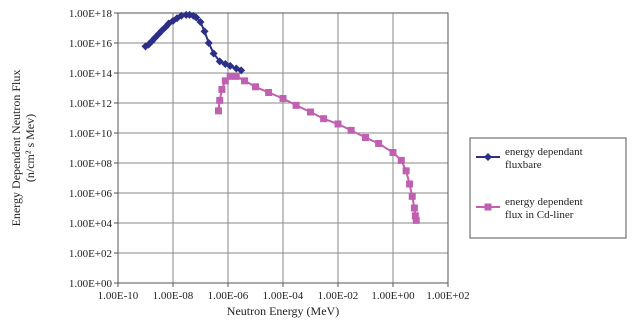  I want to click on legend-marker-square, so click(488, 207).